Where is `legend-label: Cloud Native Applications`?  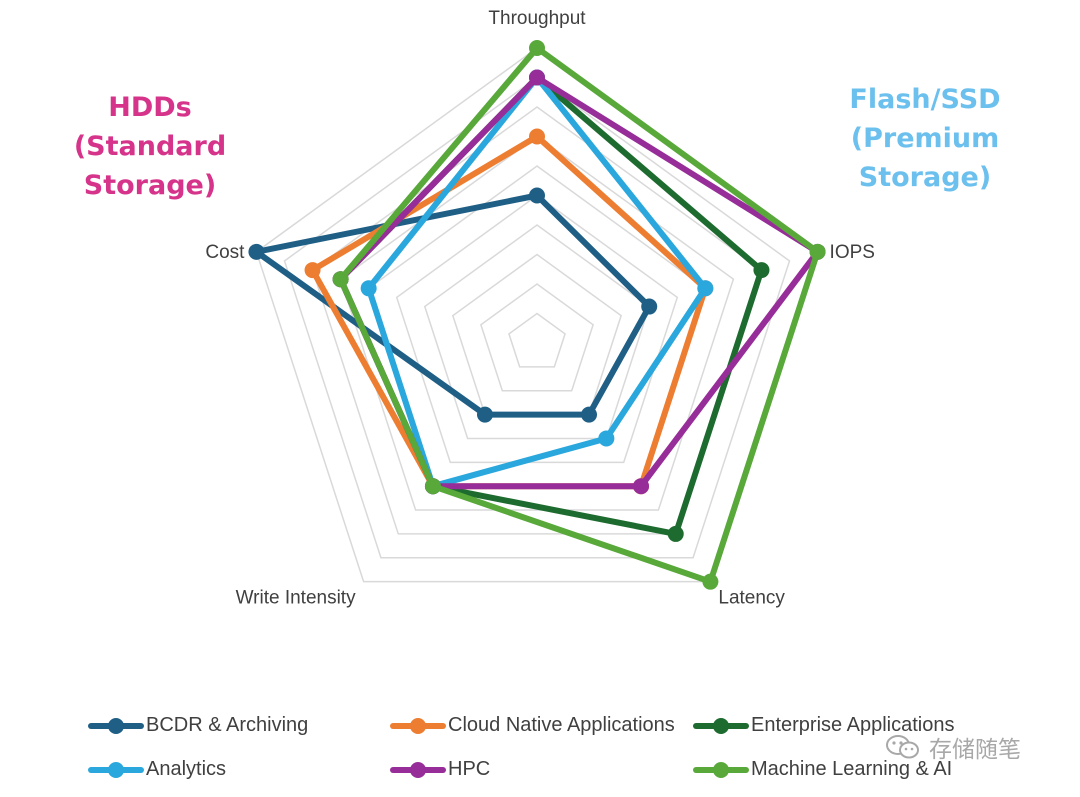 legend-label: Cloud Native Applications is located at coordinates (561, 725).